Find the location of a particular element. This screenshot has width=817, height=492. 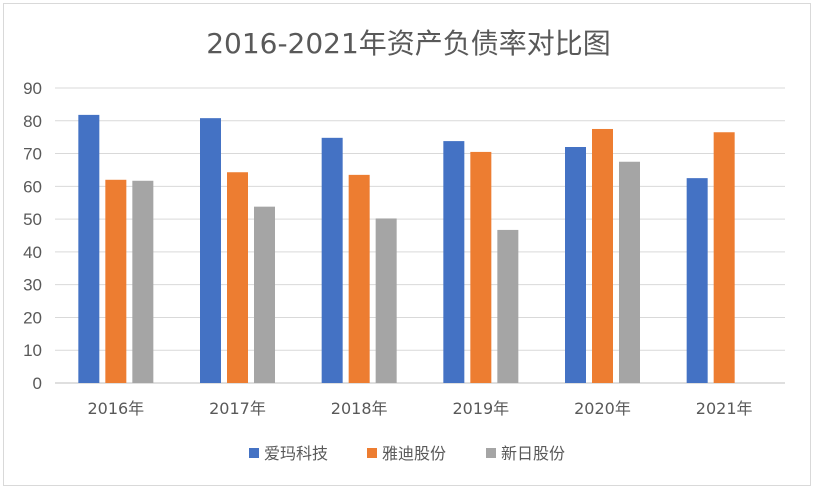

y-tick-label: 70 is located at coordinates (32, 154).